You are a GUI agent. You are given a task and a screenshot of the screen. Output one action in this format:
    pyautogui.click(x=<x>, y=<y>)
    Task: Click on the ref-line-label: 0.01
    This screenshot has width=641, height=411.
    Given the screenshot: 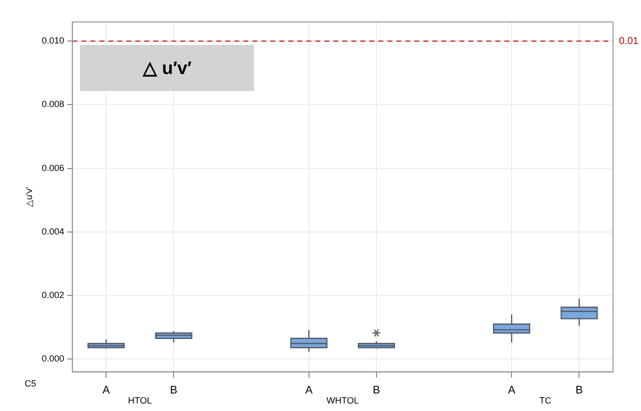 What is the action you would take?
    pyautogui.click(x=629, y=41)
    